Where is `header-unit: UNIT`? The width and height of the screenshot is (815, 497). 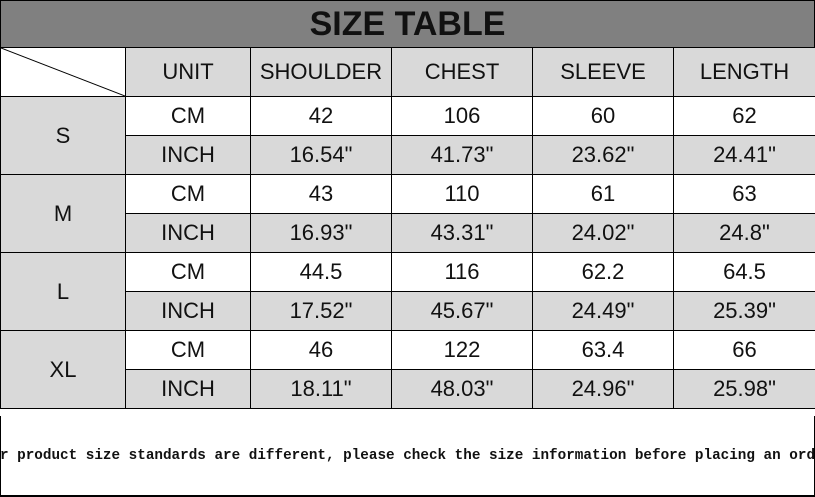
header-unit: UNIT is located at coordinates (188, 72).